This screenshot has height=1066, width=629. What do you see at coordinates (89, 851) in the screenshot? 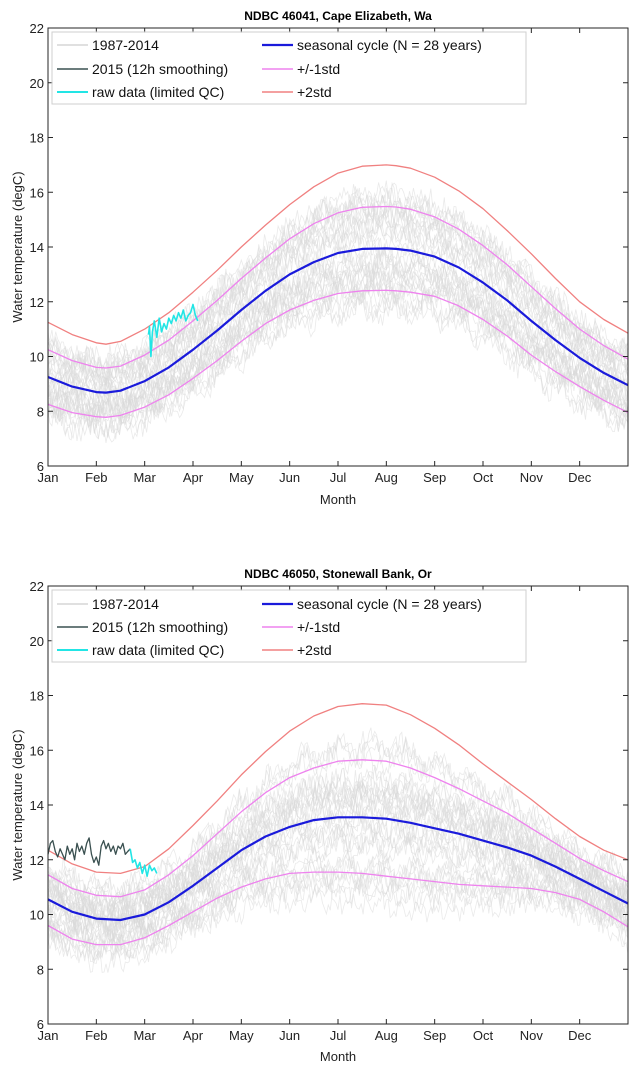
I see `series-line-2015-12h-smoothing` at bounding box center [89, 851].